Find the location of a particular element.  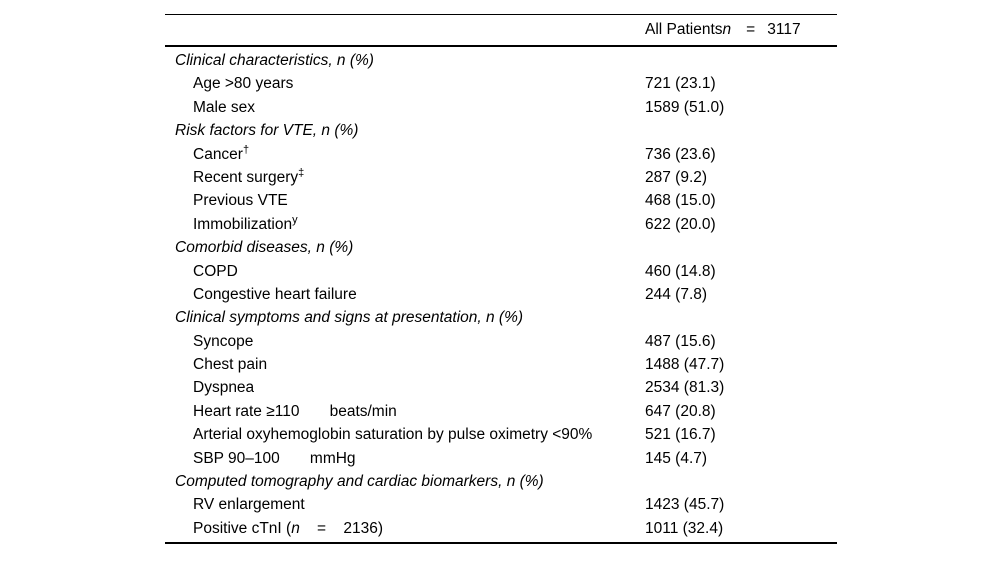

row-label-text: Syncope is located at coordinates (223, 341).